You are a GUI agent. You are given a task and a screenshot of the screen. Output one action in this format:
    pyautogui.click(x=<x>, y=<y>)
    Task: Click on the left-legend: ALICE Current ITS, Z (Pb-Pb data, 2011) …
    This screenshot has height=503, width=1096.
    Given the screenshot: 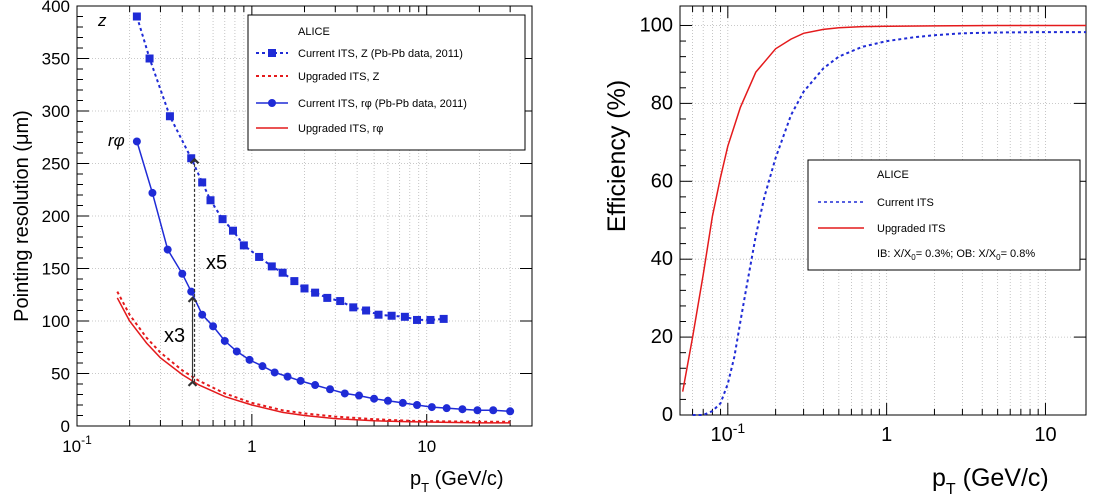 What is the action you would take?
    pyautogui.click(x=386, y=82)
    